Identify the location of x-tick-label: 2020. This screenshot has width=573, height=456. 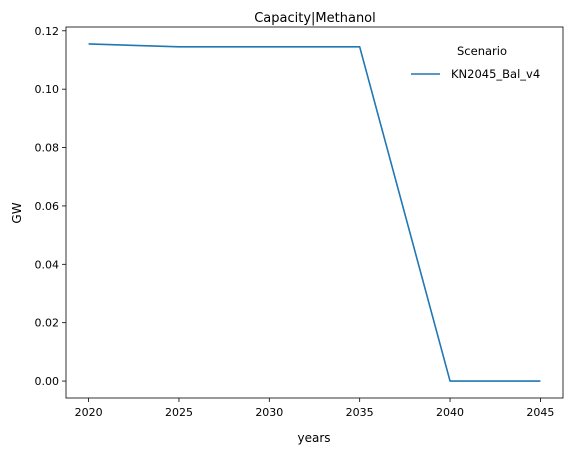
(89, 412).